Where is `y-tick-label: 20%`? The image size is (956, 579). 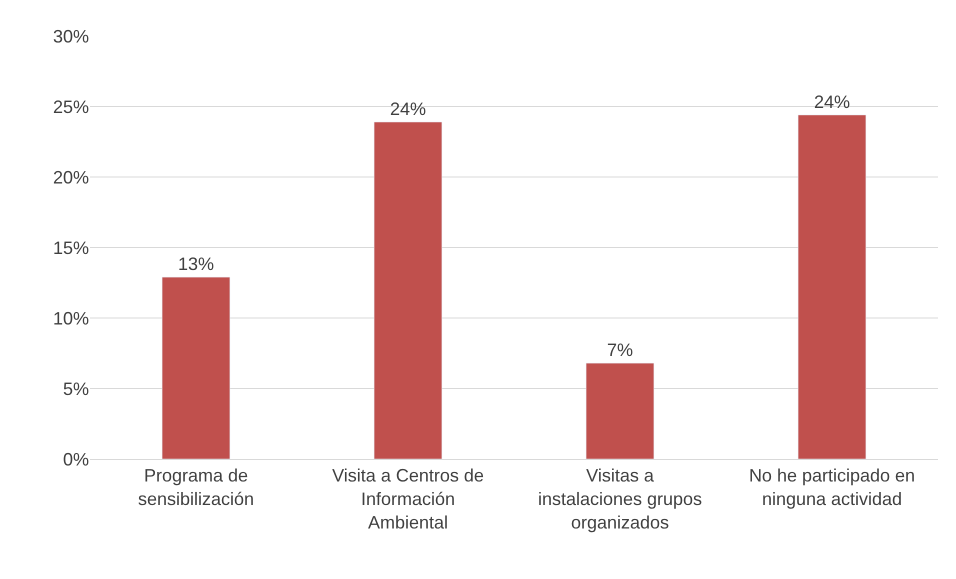
y-tick-label: 20% is located at coordinates (70, 177).